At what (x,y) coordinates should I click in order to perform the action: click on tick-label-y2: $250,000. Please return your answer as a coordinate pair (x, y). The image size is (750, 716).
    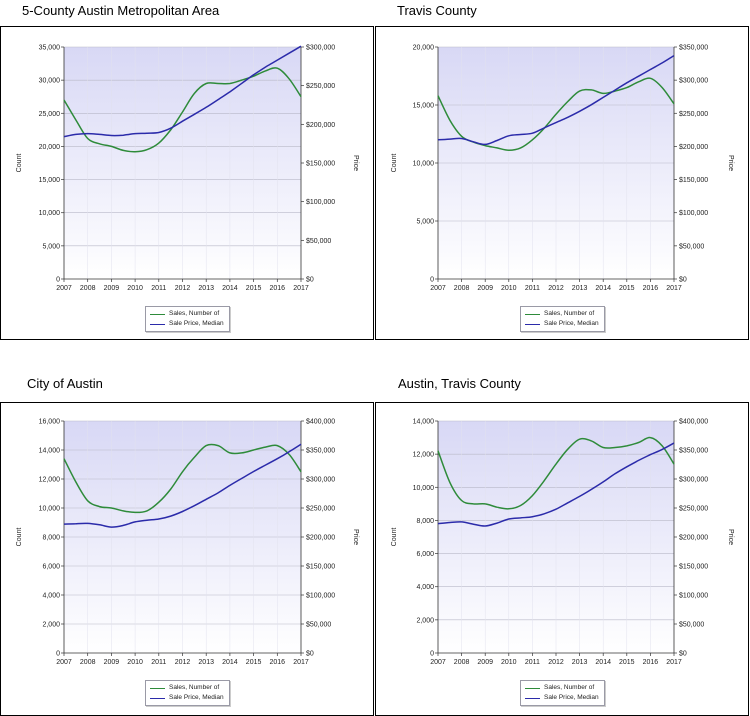
    Looking at the image, I should click on (320, 509).